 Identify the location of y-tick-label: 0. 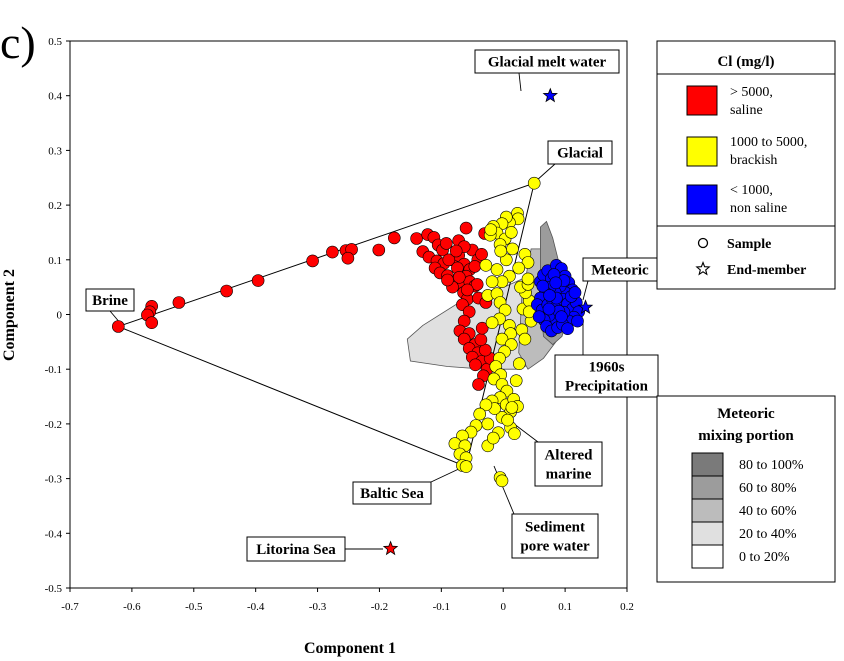
(60, 316).